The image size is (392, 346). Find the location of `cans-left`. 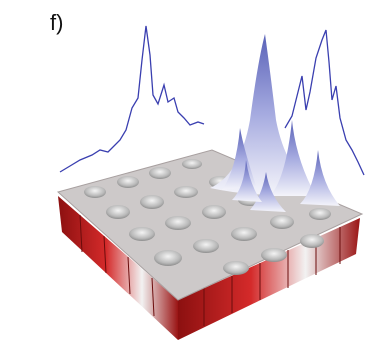

cans-left is located at coordinates (118, 268).